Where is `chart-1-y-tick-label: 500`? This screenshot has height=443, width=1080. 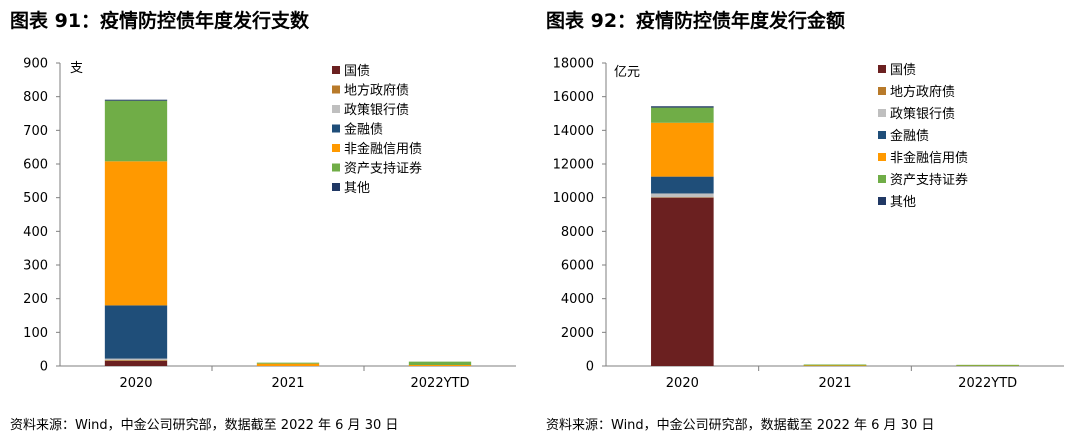
chart-1-y-tick-label: 500 is located at coordinates (35, 198).